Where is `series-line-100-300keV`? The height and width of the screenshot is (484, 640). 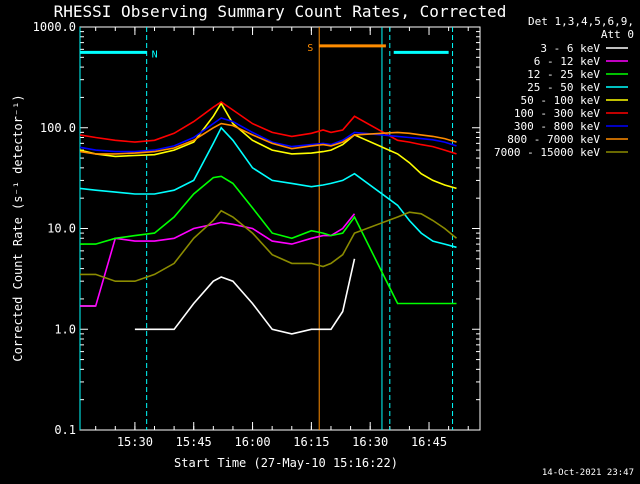 series-line-100-300keV is located at coordinates (268, 128).